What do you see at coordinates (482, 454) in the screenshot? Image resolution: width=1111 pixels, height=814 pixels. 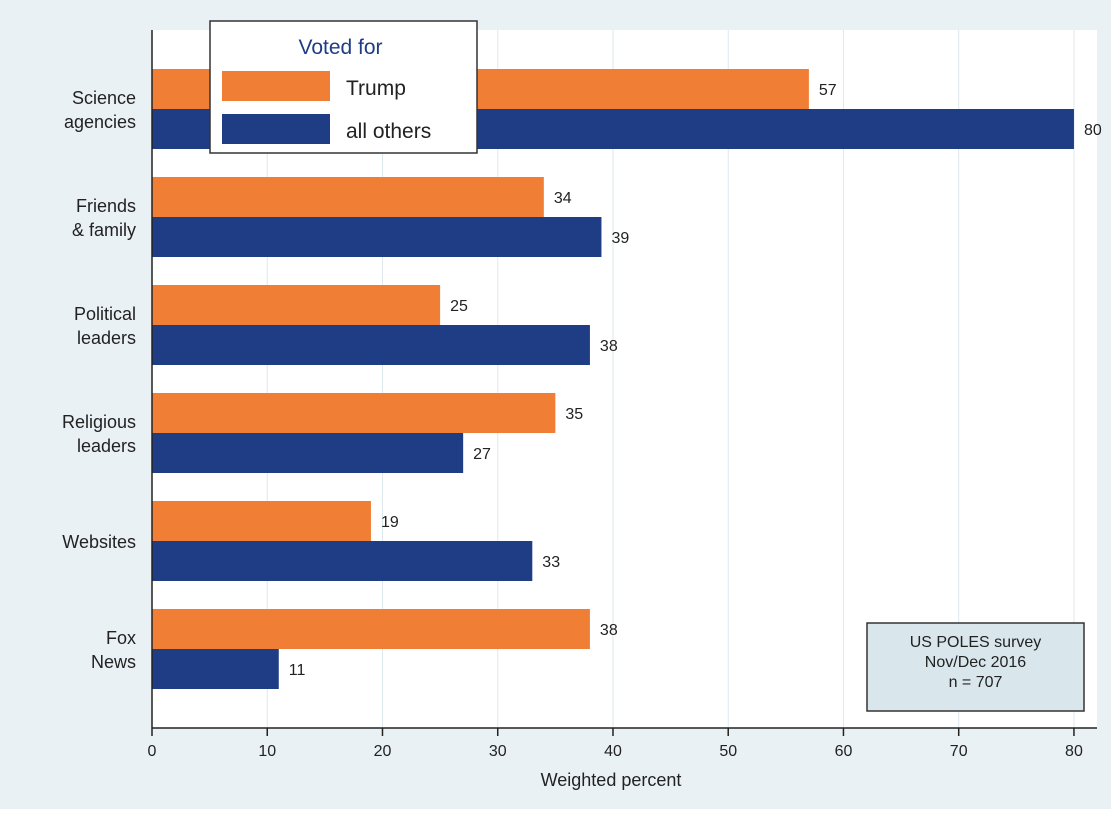 I see `data-label: 27` at bounding box center [482, 454].